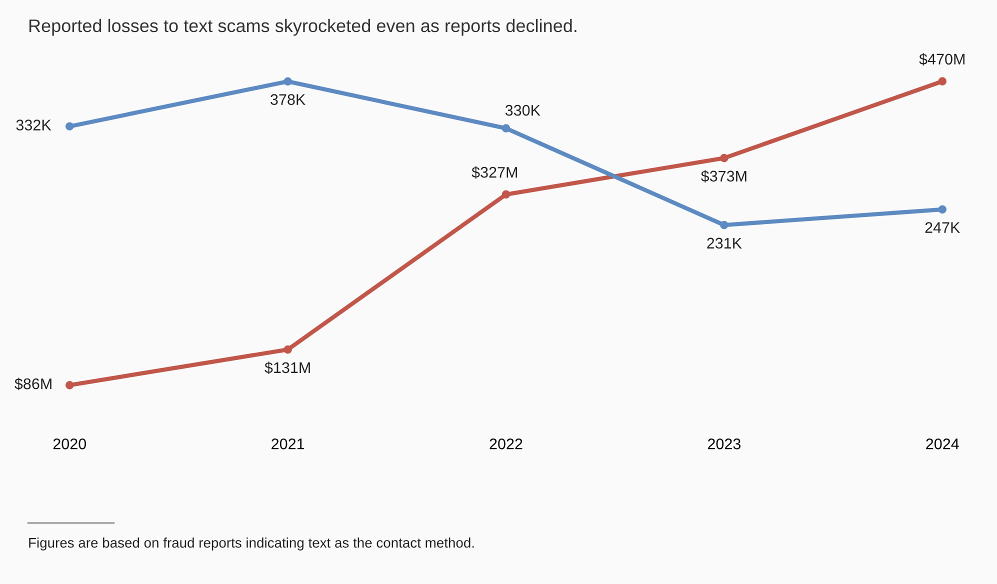 This screenshot has width=997, height=584. What do you see at coordinates (302, 27) in the screenshot?
I see `chart-title: Reported losses to text scams skyrocketed even as reports declined.` at bounding box center [302, 27].